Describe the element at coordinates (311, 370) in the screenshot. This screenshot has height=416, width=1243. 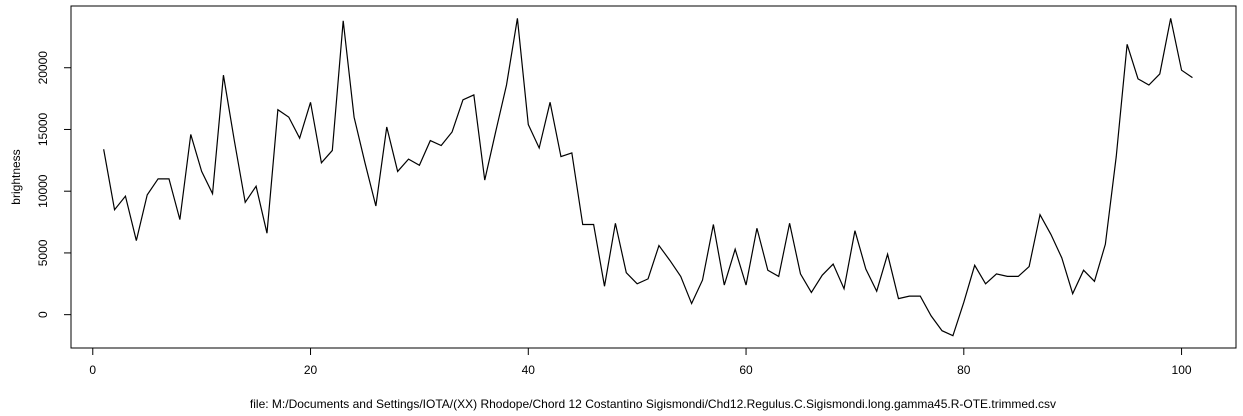
I see `x-tick-label: 20` at that location.